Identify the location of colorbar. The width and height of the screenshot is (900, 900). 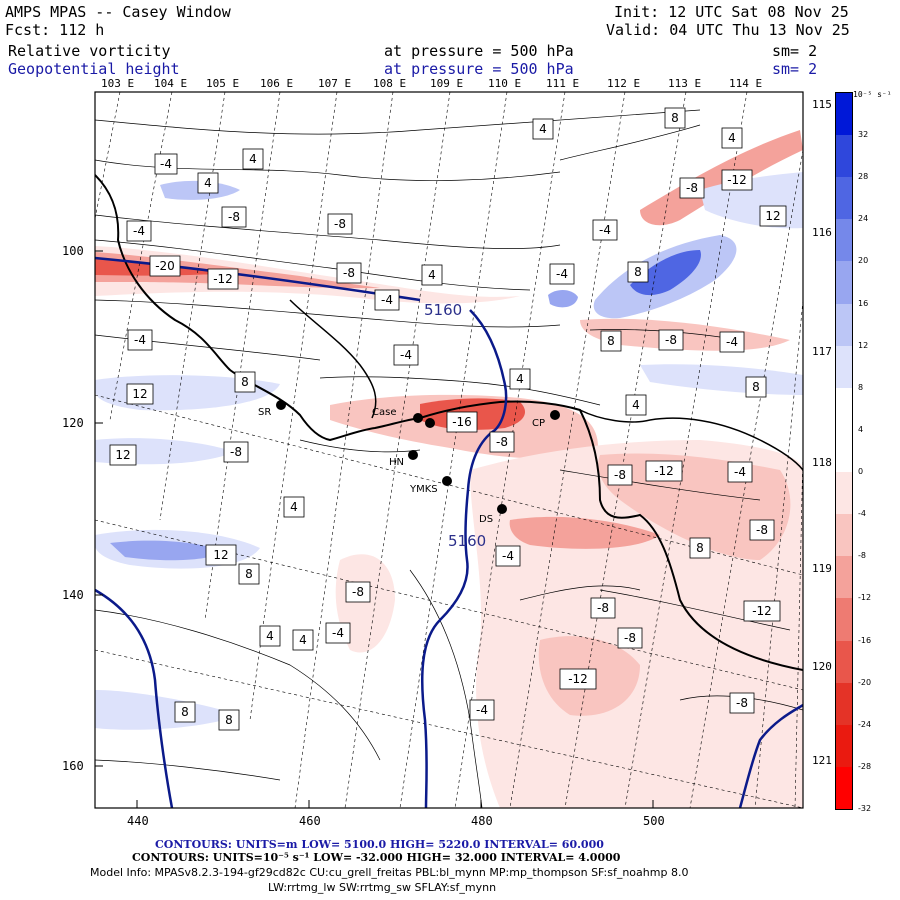
(844, 451).